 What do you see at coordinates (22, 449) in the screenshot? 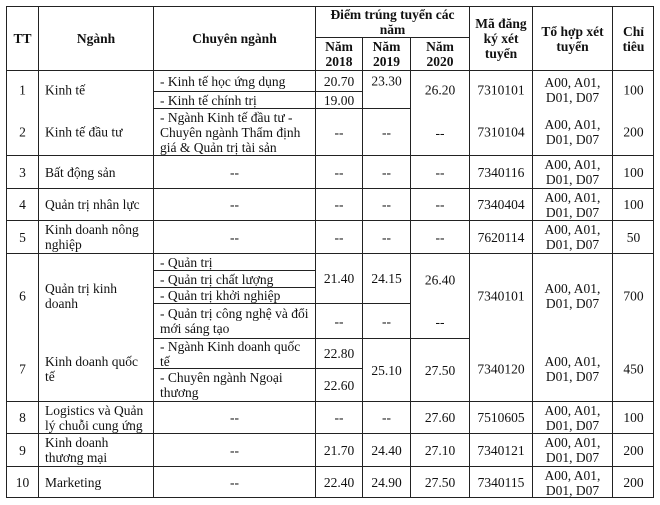
I see `tt-cell: 9` at bounding box center [22, 449].